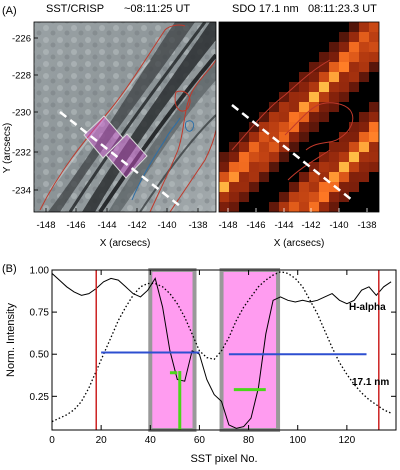 The height and width of the screenshot is (470, 400). What do you see at coordinates (151, 440) in the screenshot?
I see `xtick-label: 40` at bounding box center [151, 440].